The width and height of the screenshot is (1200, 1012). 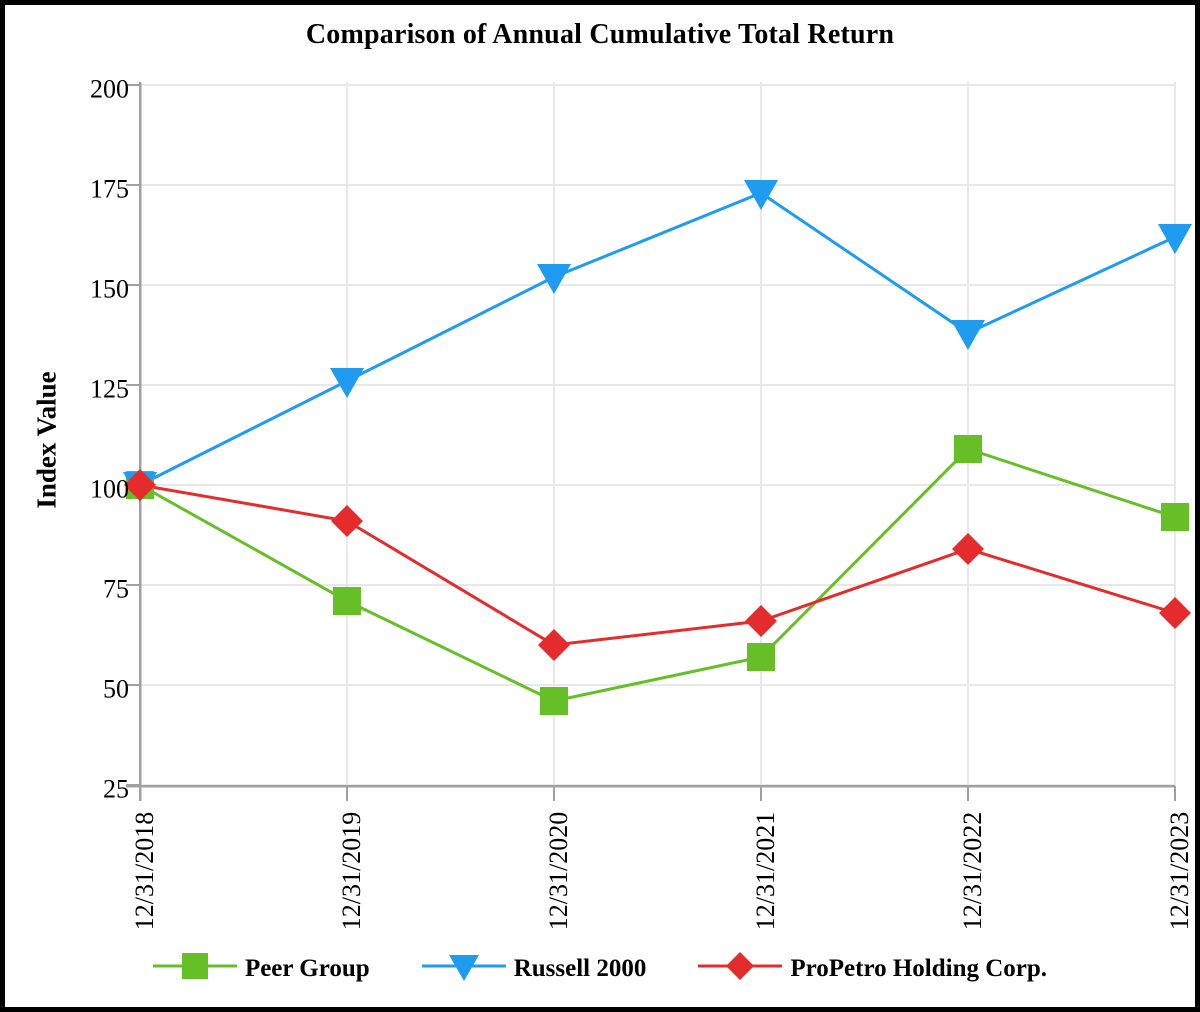 What do you see at coordinates (580, 968) in the screenshot?
I see `legend-label: Russell 2000` at bounding box center [580, 968].